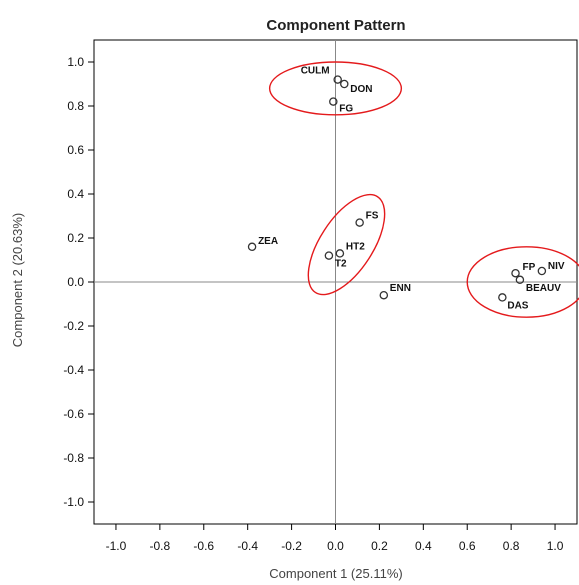 The width and height of the screenshot is (579, 585). I want to click on y-tick-label: -1.0, so click(73, 502).